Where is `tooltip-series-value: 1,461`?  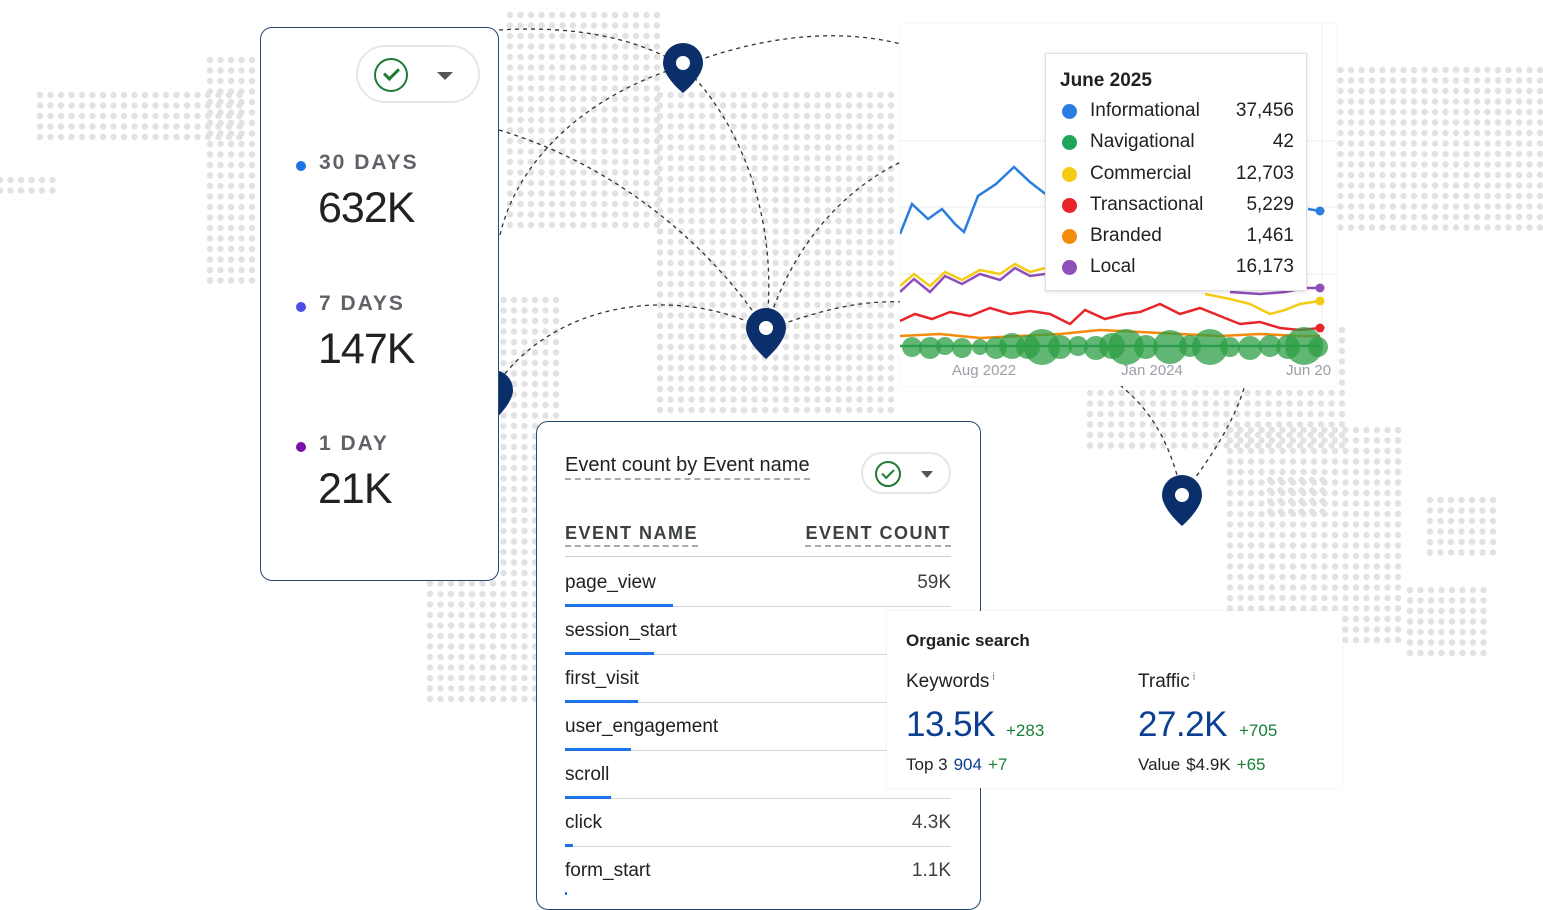
tooltip-series-value: 1,461 is located at coordinates (1270, 235).